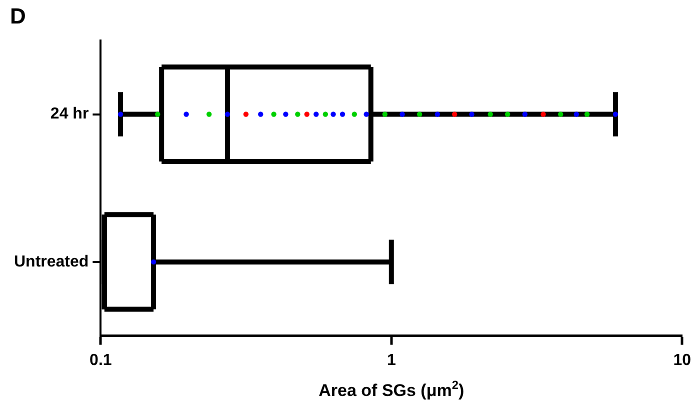  Describe the element at coordinates (682, 360) in the screenshot. I see `x-tick-label: 10` at that location.